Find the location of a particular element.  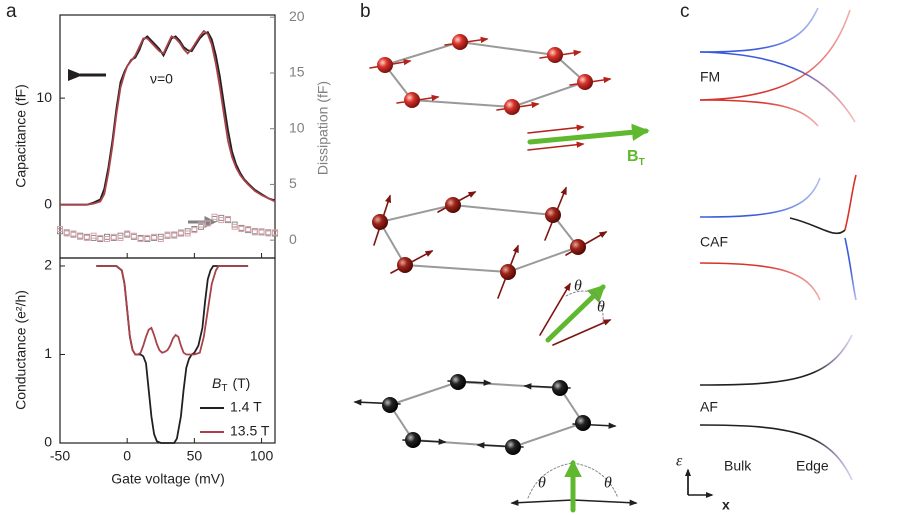

field-spins is located at coordinates (556, 137).